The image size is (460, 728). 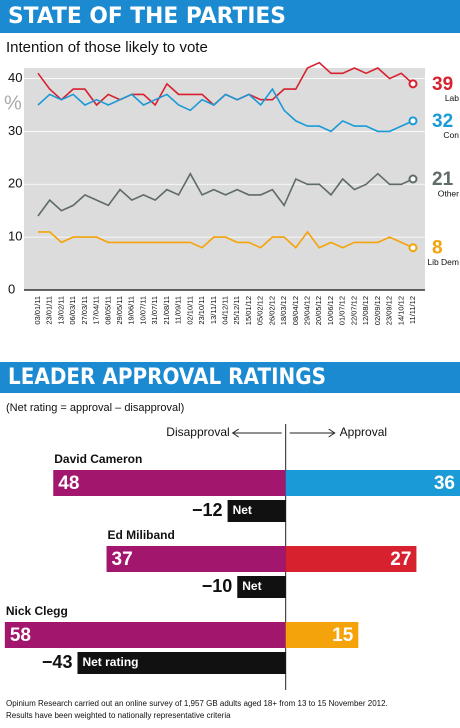 I want to click on legend-label: Approval, so click(x=363, y=432).